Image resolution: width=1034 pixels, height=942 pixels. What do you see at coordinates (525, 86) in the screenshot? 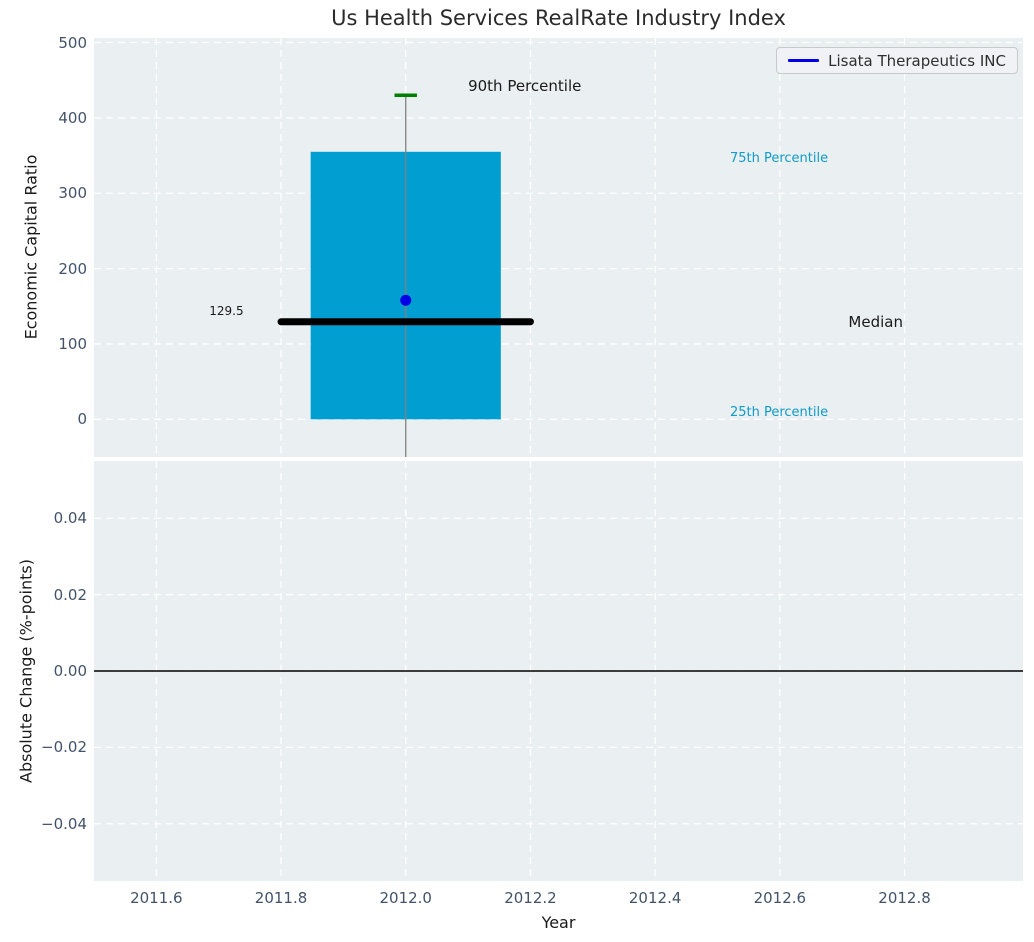
I see `annotation-90th-percentile: 90th Percentile` at bounding box center [525, 86].